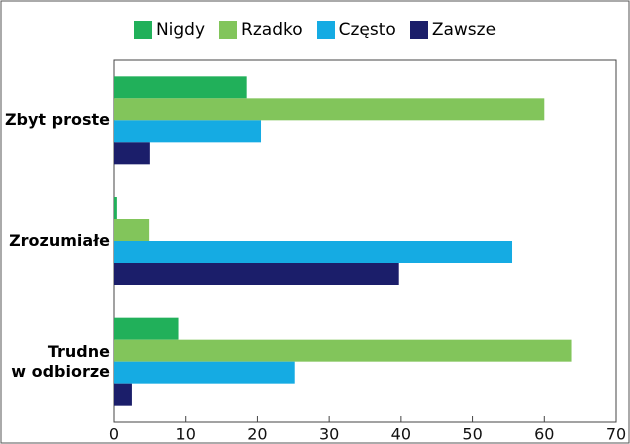 The width and height of the screenshot is (630, 444). Describe the element at coordinates (616, 434) in the screenshot. I see `x-tick-label: 70` at that location.